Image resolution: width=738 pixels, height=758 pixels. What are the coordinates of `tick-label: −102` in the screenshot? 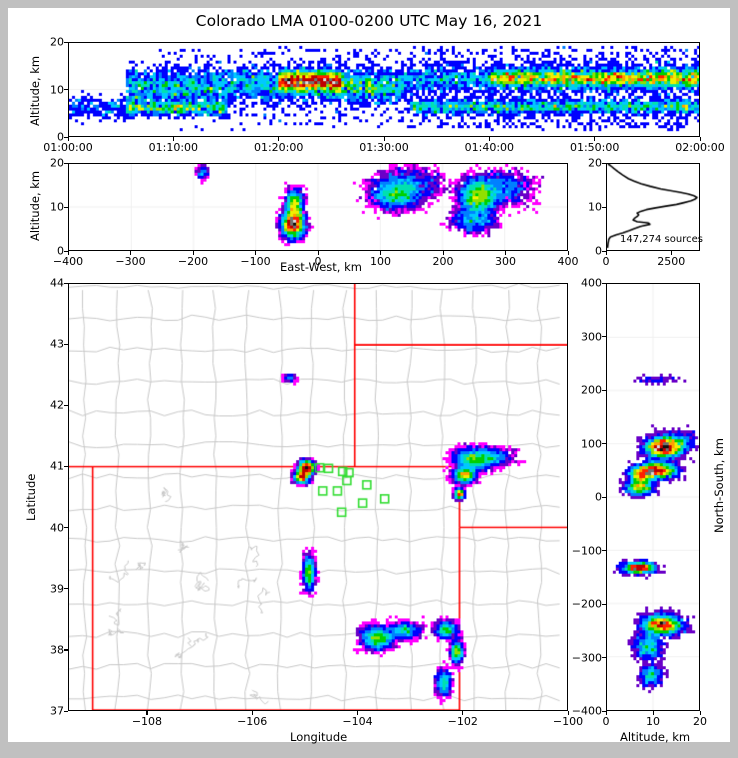 It's located at (462, 721).